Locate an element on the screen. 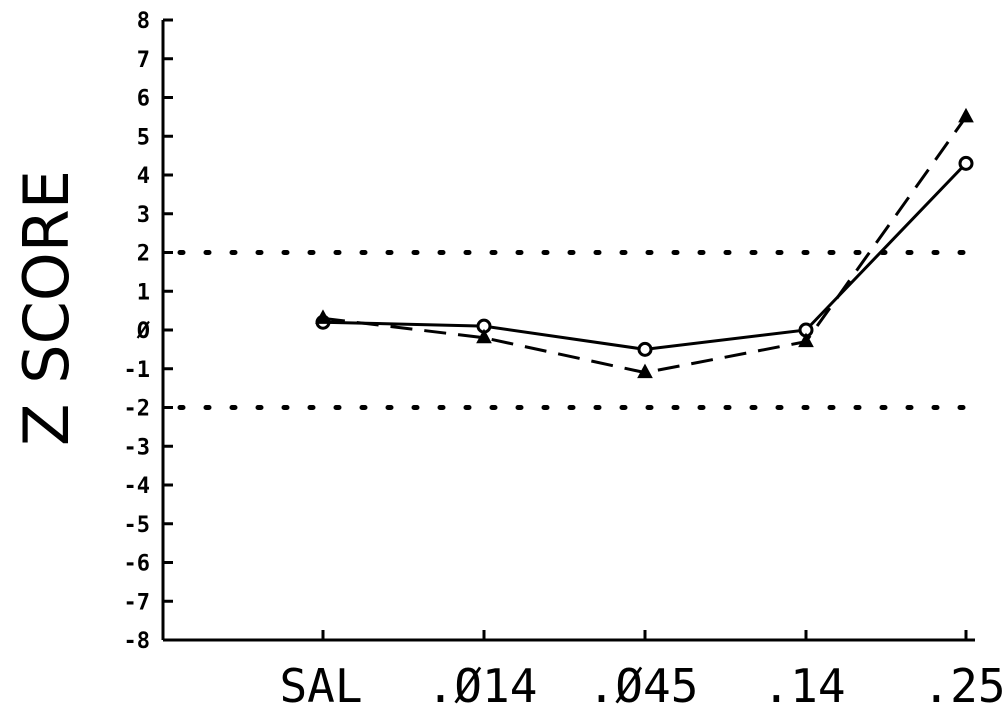 This screenshot has width=1005, height=708. x-tick-label: .25 is located at coordinates (963, 683).